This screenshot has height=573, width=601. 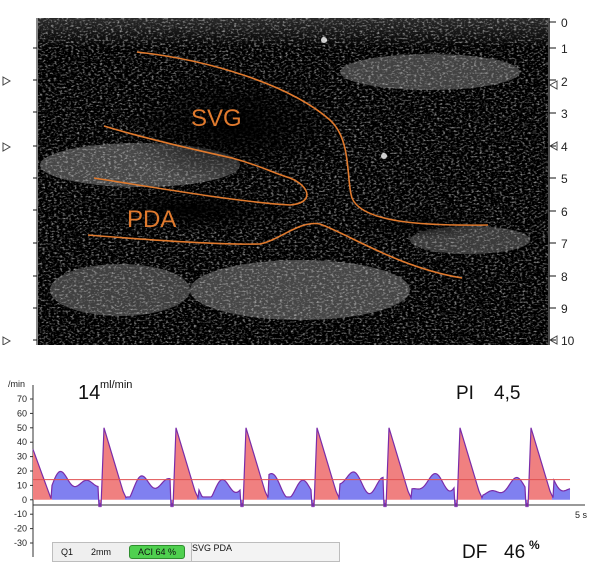 What do you see at coordinates (265, 552) in the screenshot?
I see `vessel-name-field: SVG PDA` at bounding box center [265, 552].